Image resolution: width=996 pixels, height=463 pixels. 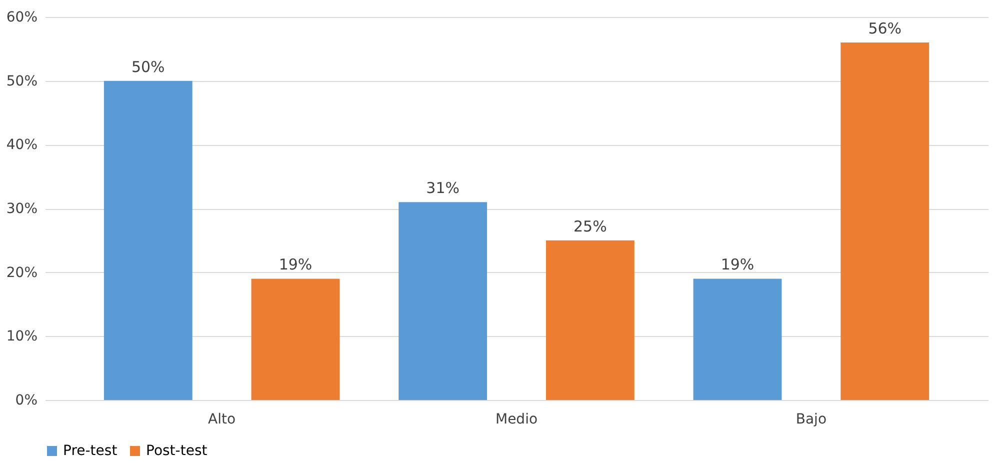 I want to click on data-label: 25%, so click(x=590, y=226).